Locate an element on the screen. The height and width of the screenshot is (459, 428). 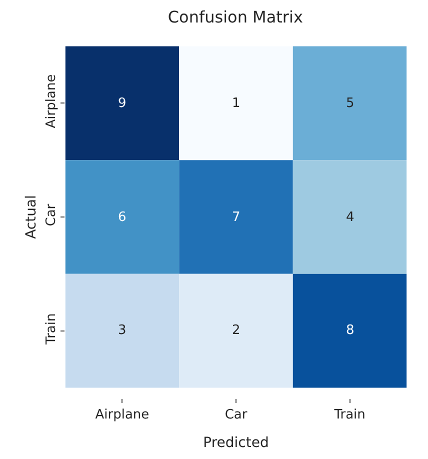
data-label: 1 is located at coordinates (236, 103).